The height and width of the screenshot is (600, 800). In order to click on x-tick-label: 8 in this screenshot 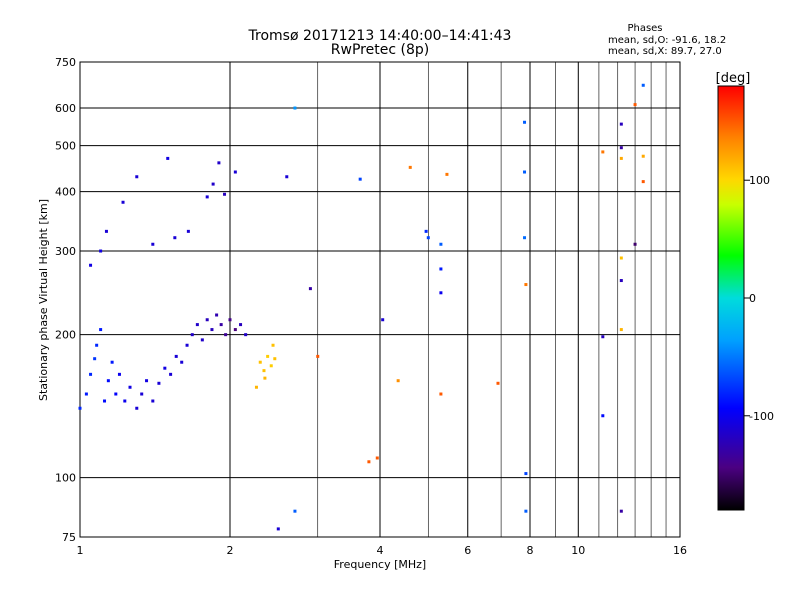, I will do `click(530, 550)`.